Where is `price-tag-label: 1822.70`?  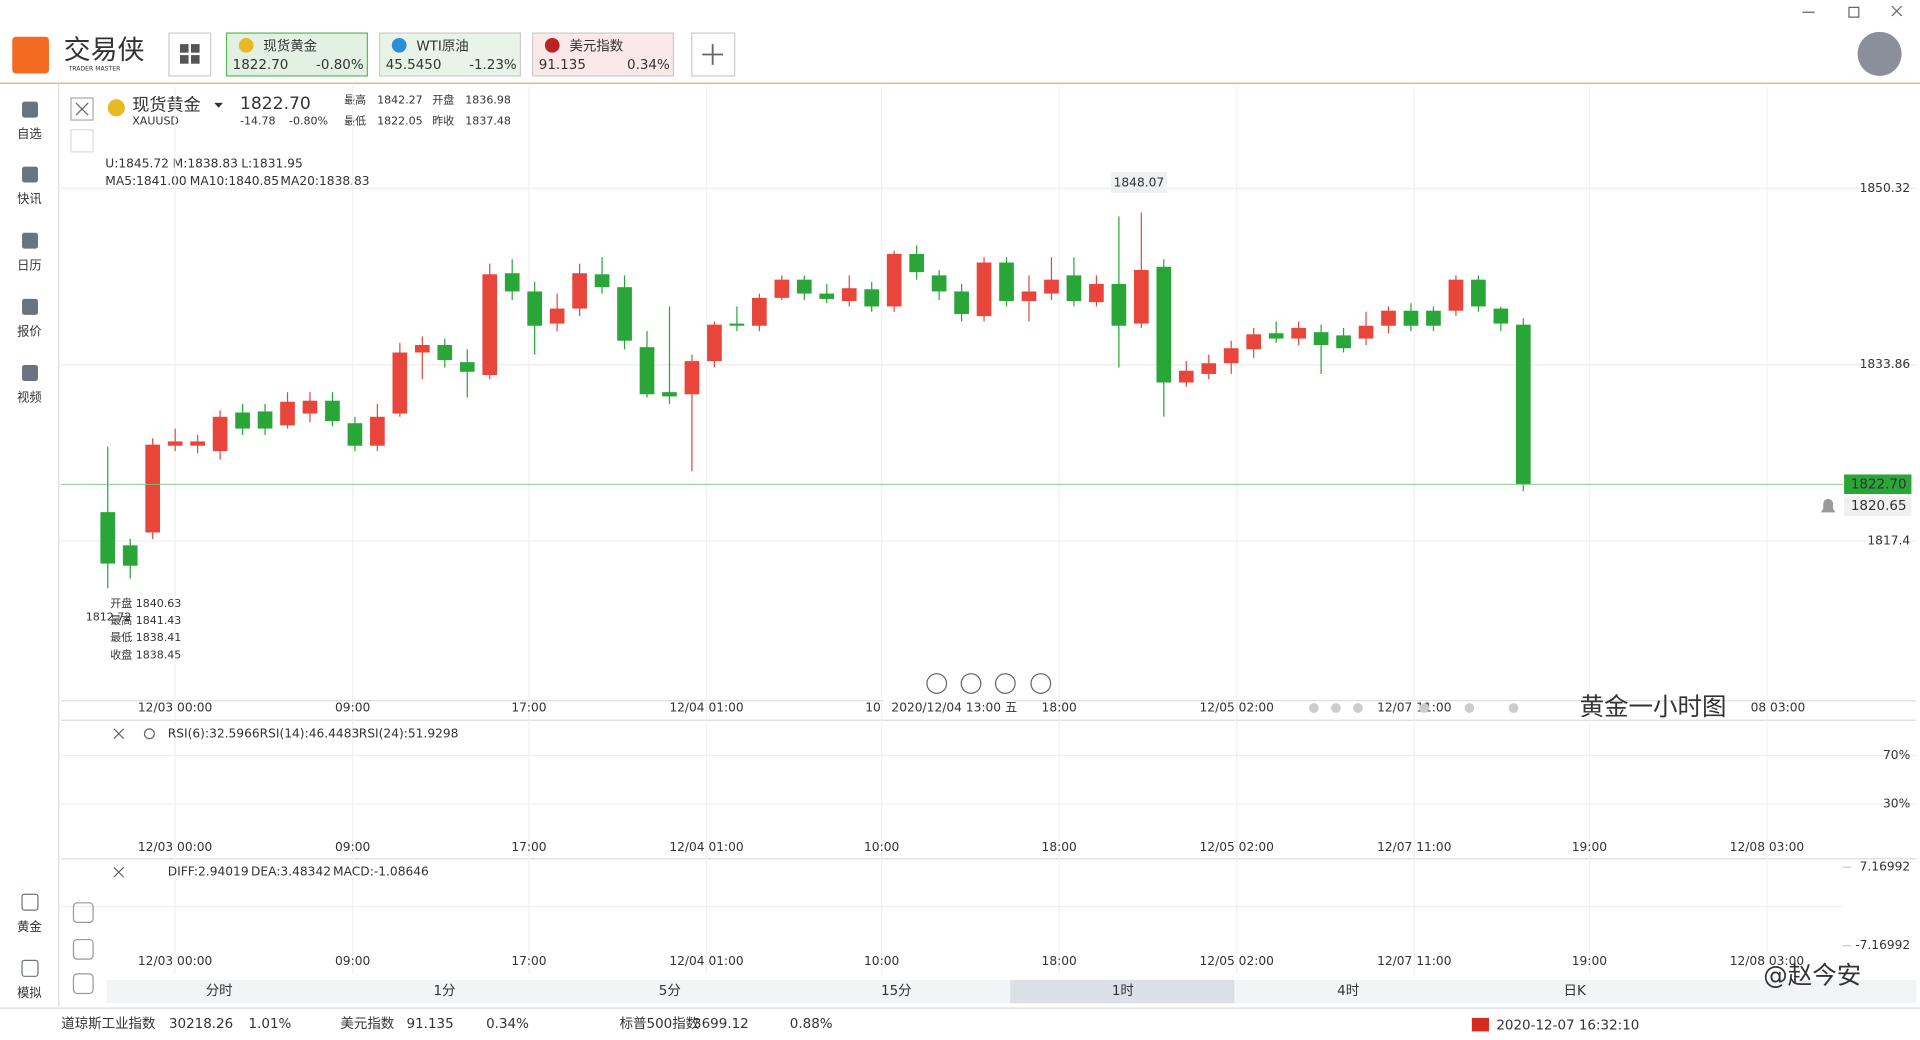
price-tag-label: 1822.70 is located at coordinates (1879, 484).